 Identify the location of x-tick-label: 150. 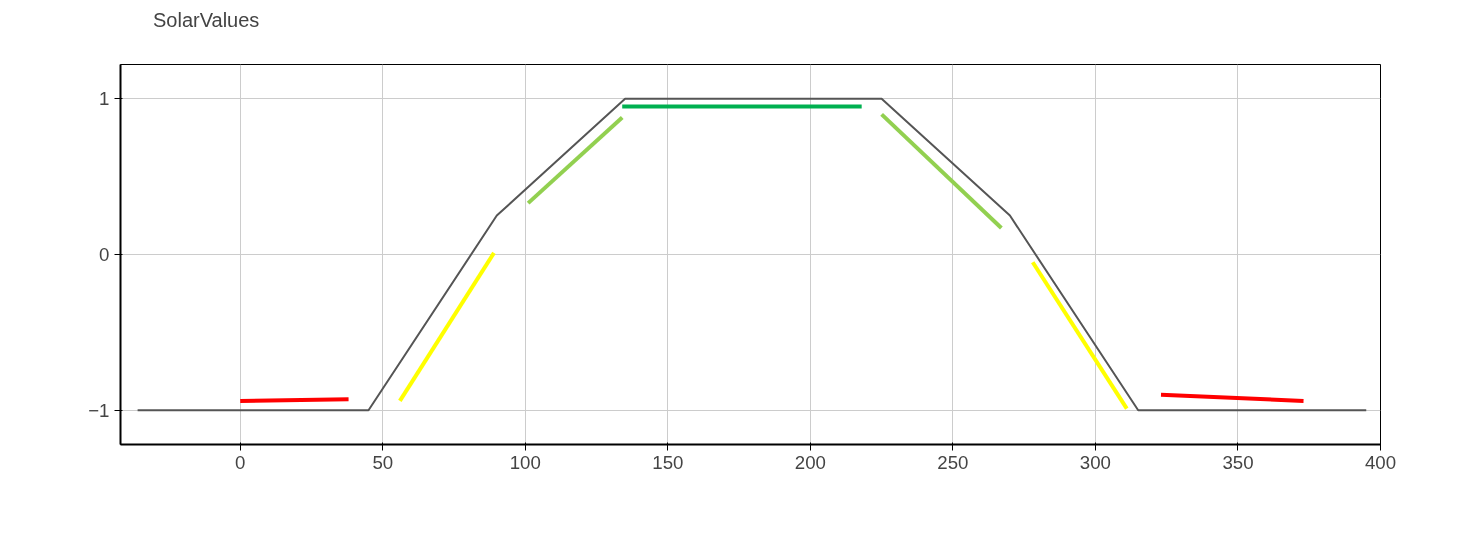
(668, 462).